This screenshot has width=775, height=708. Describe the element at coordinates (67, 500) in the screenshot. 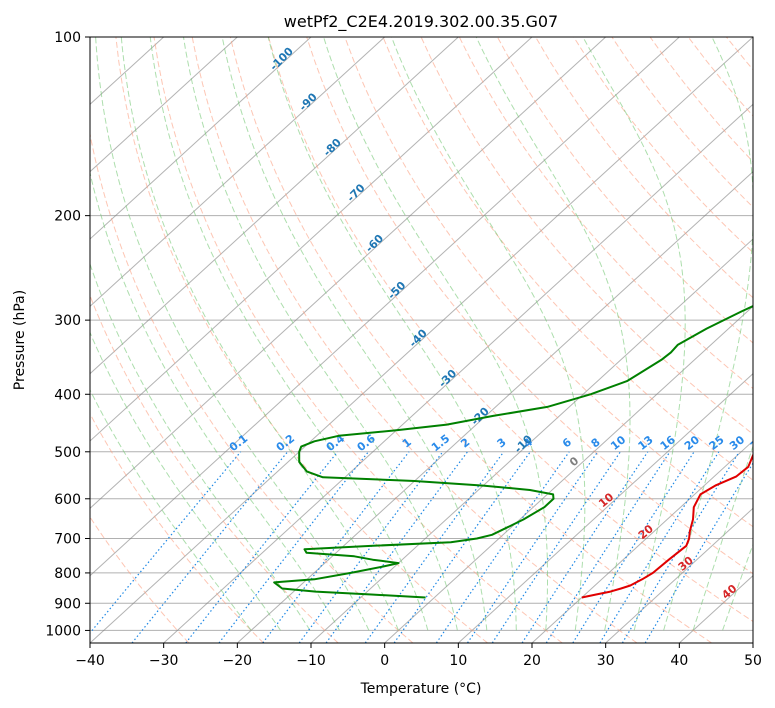

I see `y-tick-label: 600` at that location.